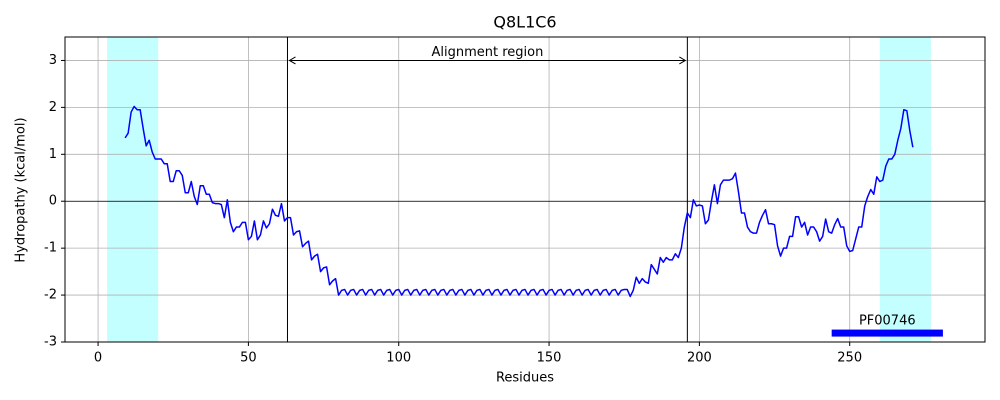 The height and width of the screenshot is (400, 1000). Describe the element at coordinates (53, 201) in the screenshot. I see `y-tick-label: 0` at that location.